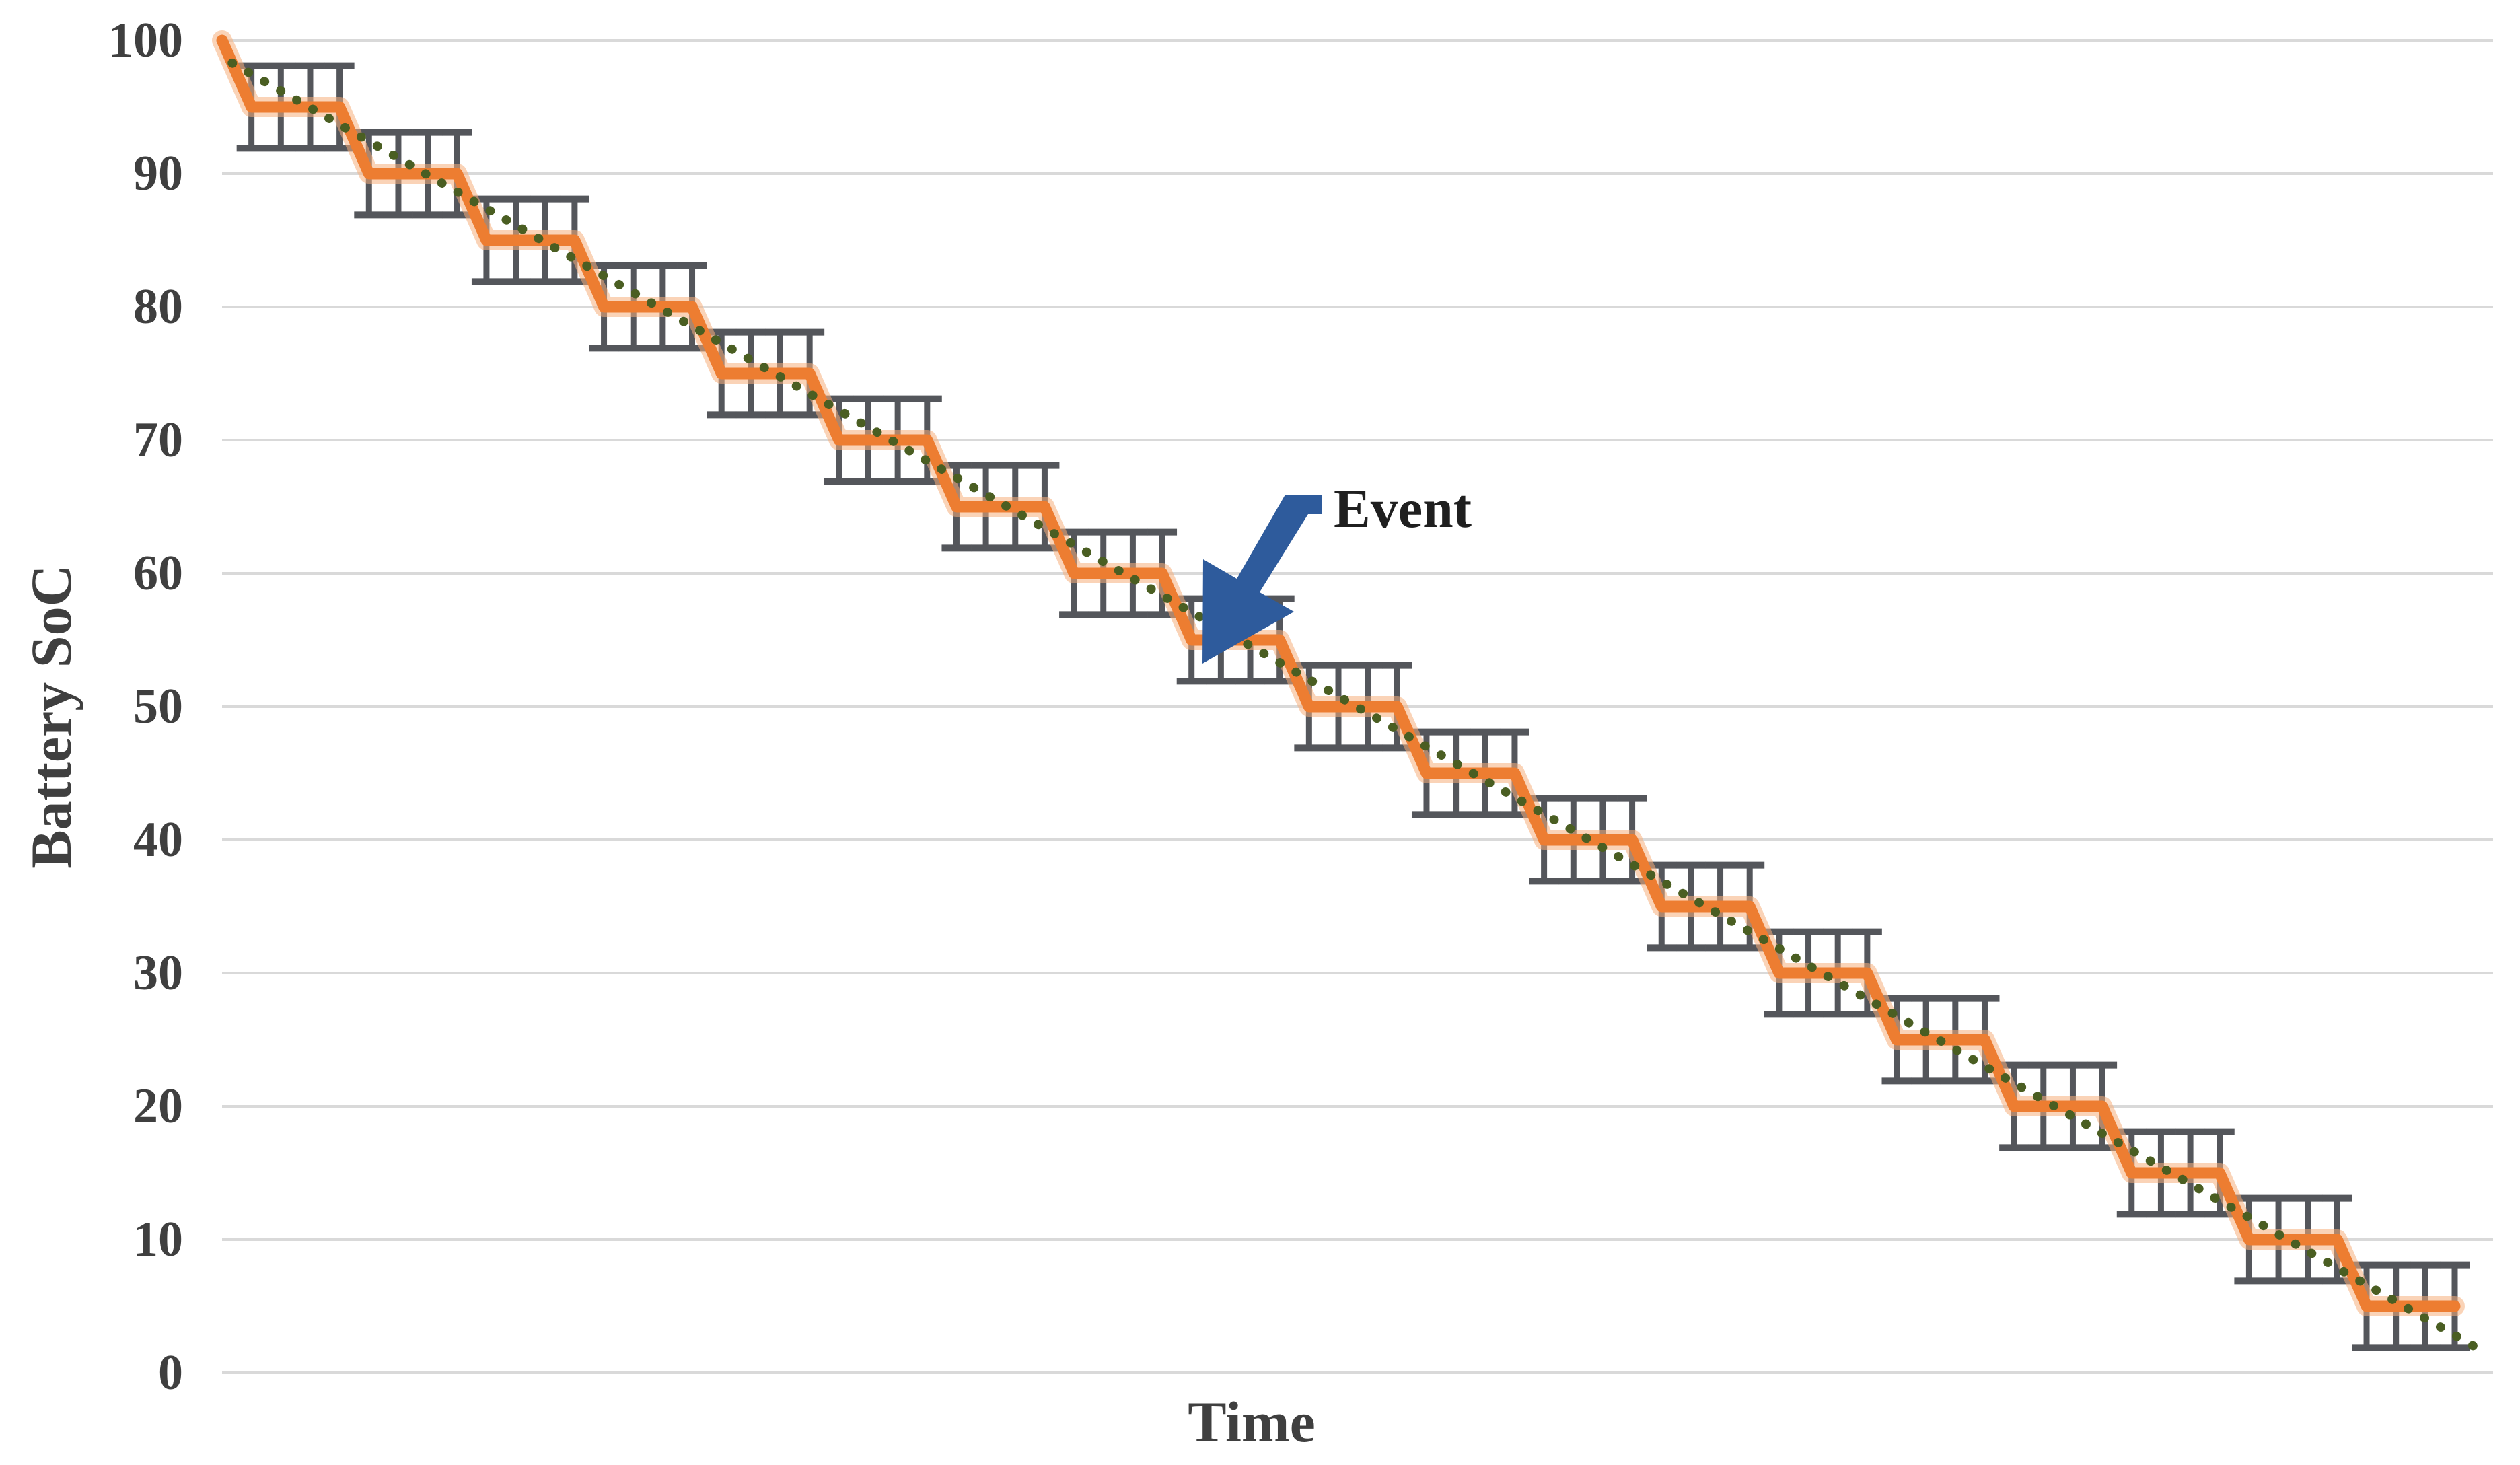 This screenshot has height=1465, width=2520. Describe the element at coordinates (158, 839) in the screenshot. I see `y-tick-label: 40` at that location.